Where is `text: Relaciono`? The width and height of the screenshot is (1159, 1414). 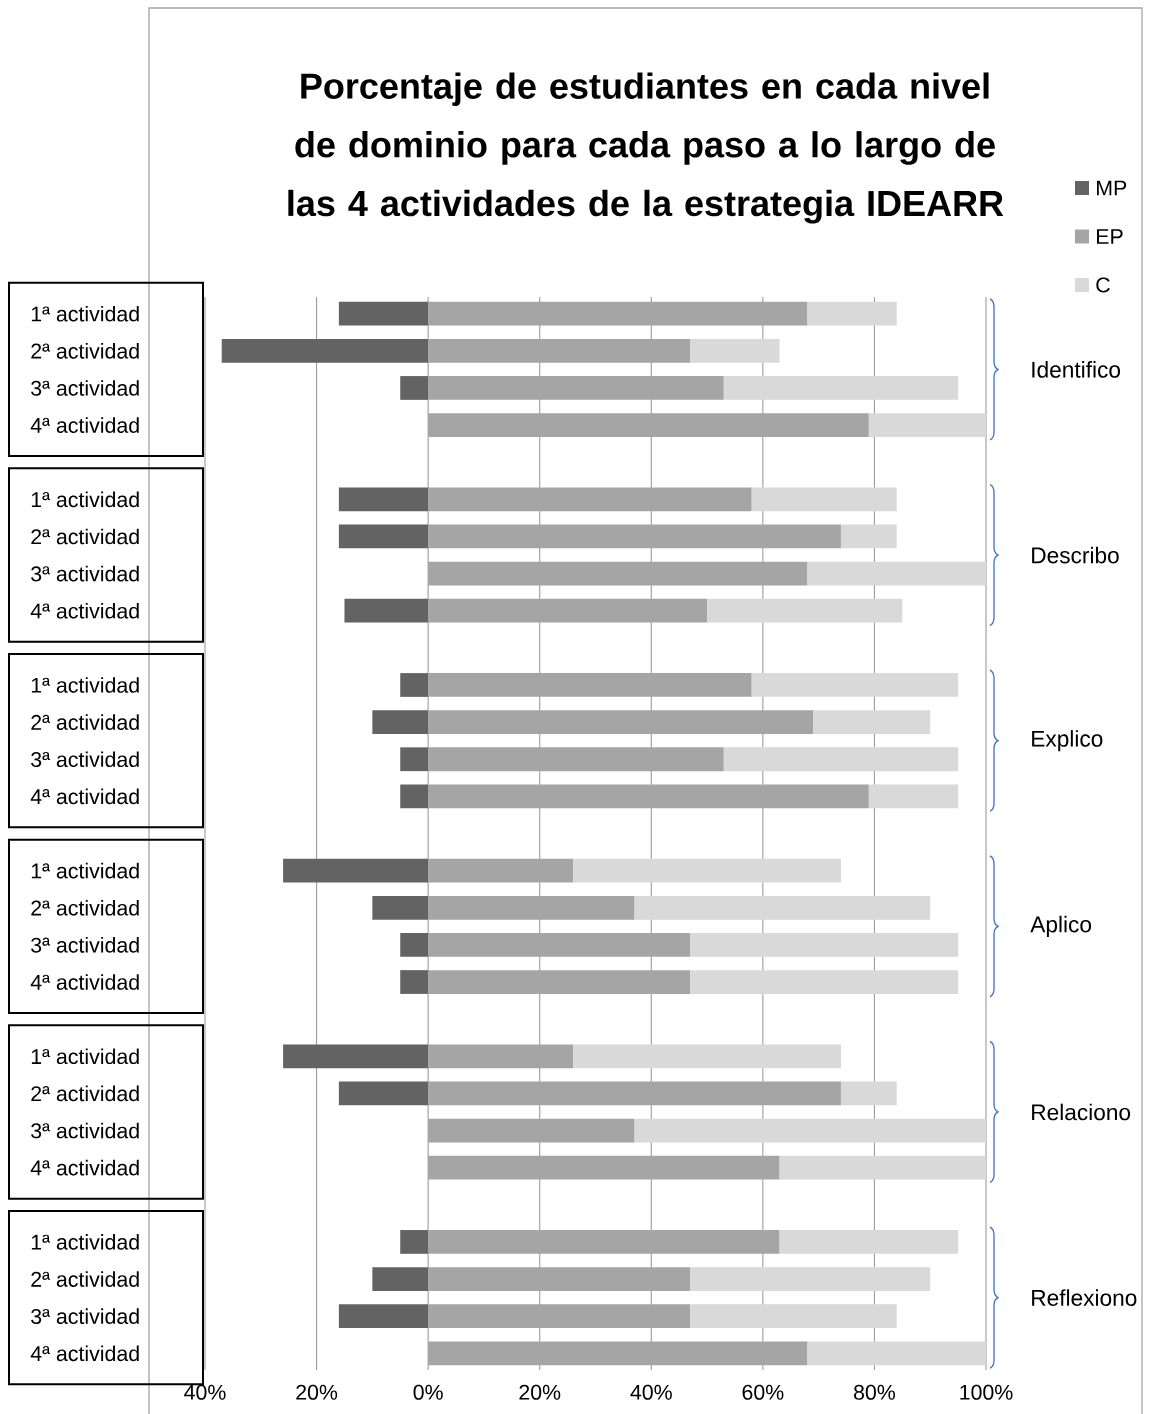 text: Relaciono is located at coordinates (1081, 1112).